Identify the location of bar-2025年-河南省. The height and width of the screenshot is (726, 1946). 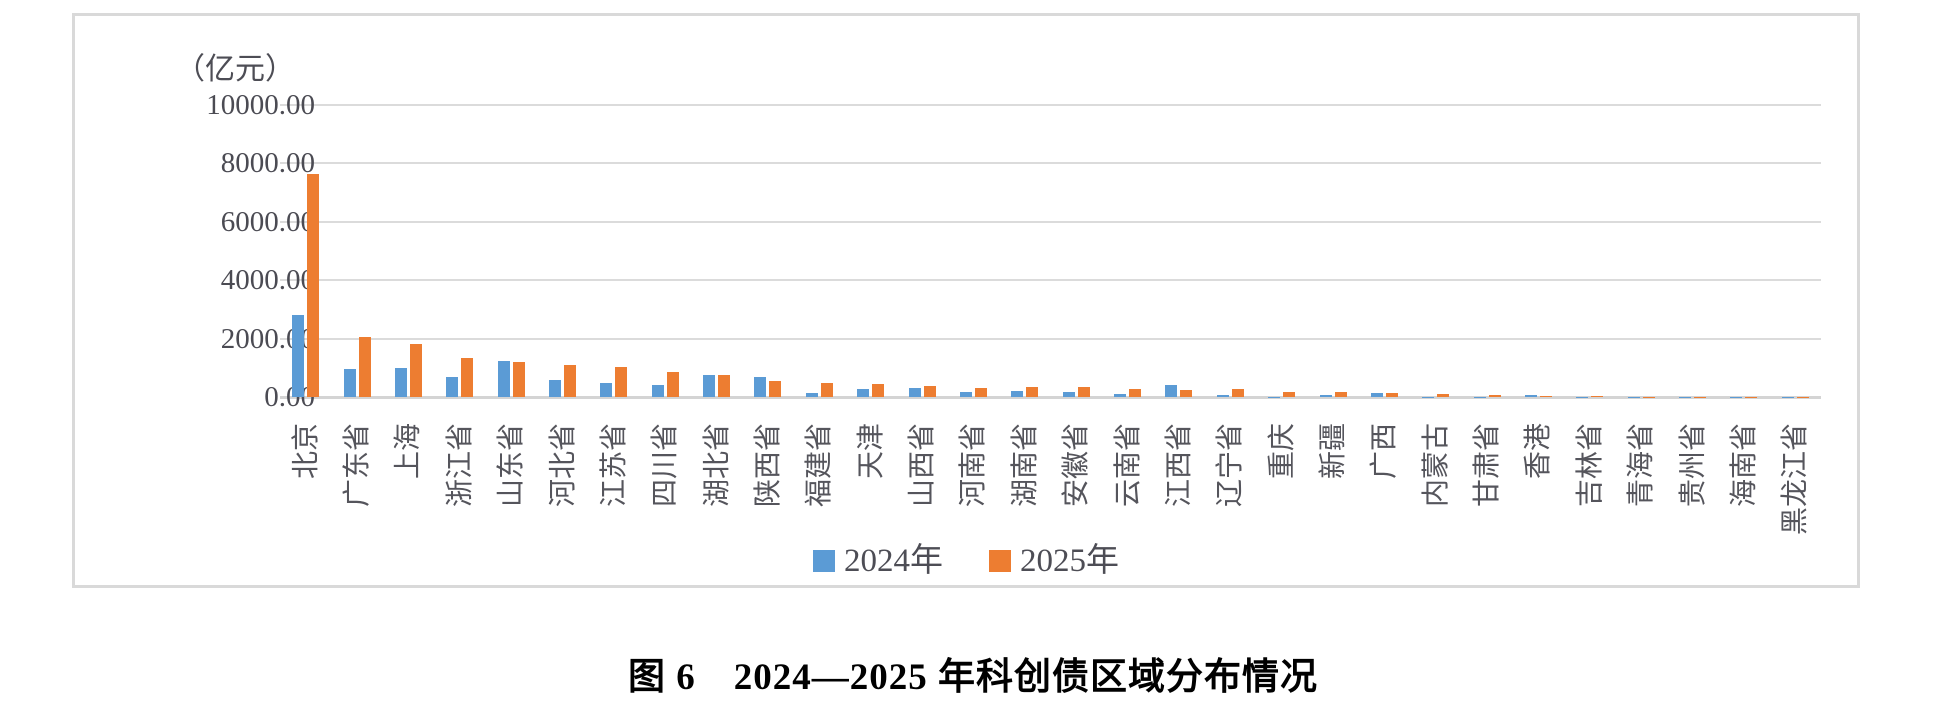
(980, 392).